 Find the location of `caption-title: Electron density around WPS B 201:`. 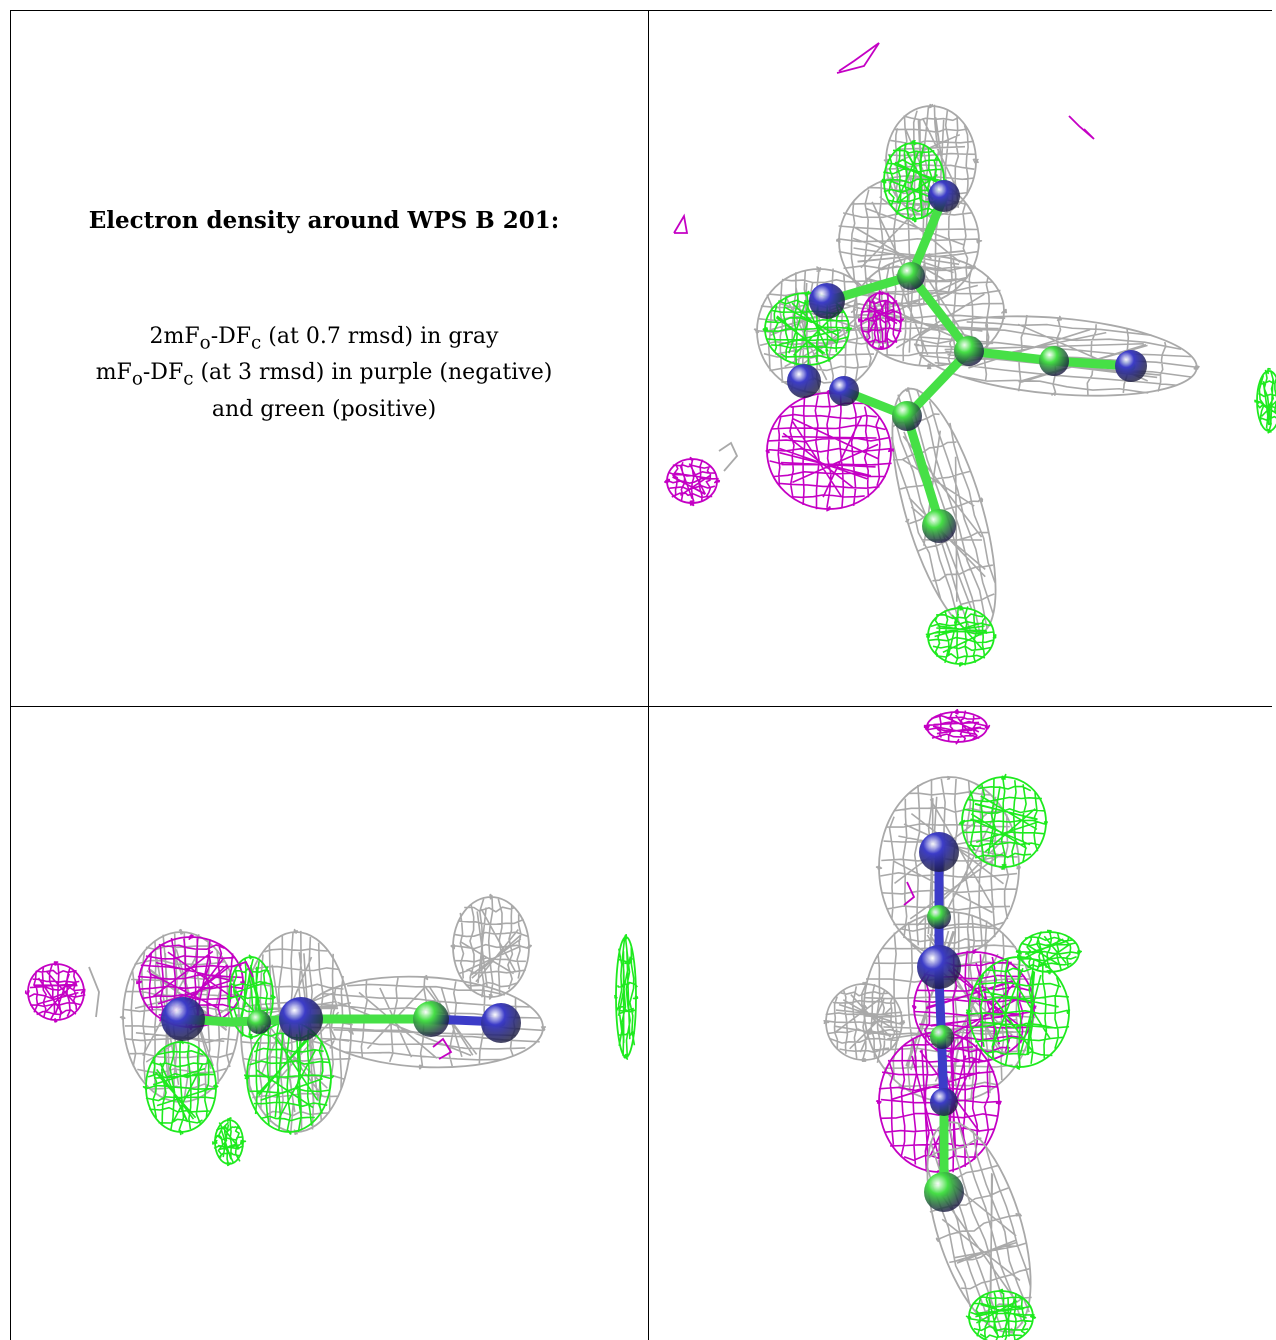

caption-title: Electron density around WPS B 201: is located at coordinates (324, 220).